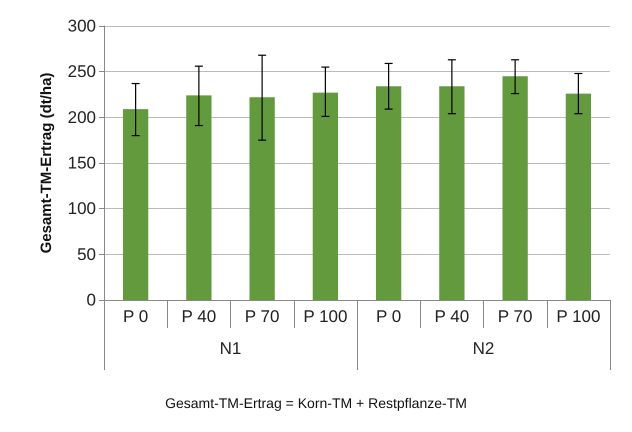 This screenshot has width=632, height=432. Describe the element at coordinates (91, 300) in the screenshot. I see `y-tick-label: 0` at that location.